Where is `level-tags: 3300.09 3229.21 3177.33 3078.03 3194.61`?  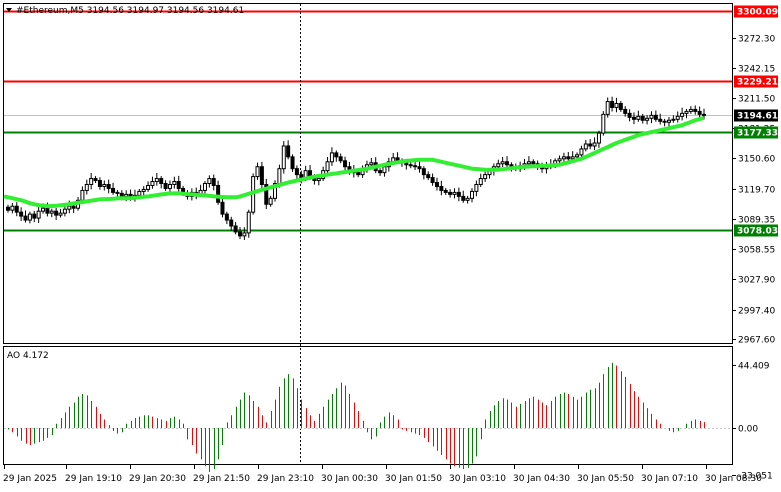 level-tags: 3300.09 3229.21 3177.33 3078.03 3194.61 is located at coordinates (756, 121).